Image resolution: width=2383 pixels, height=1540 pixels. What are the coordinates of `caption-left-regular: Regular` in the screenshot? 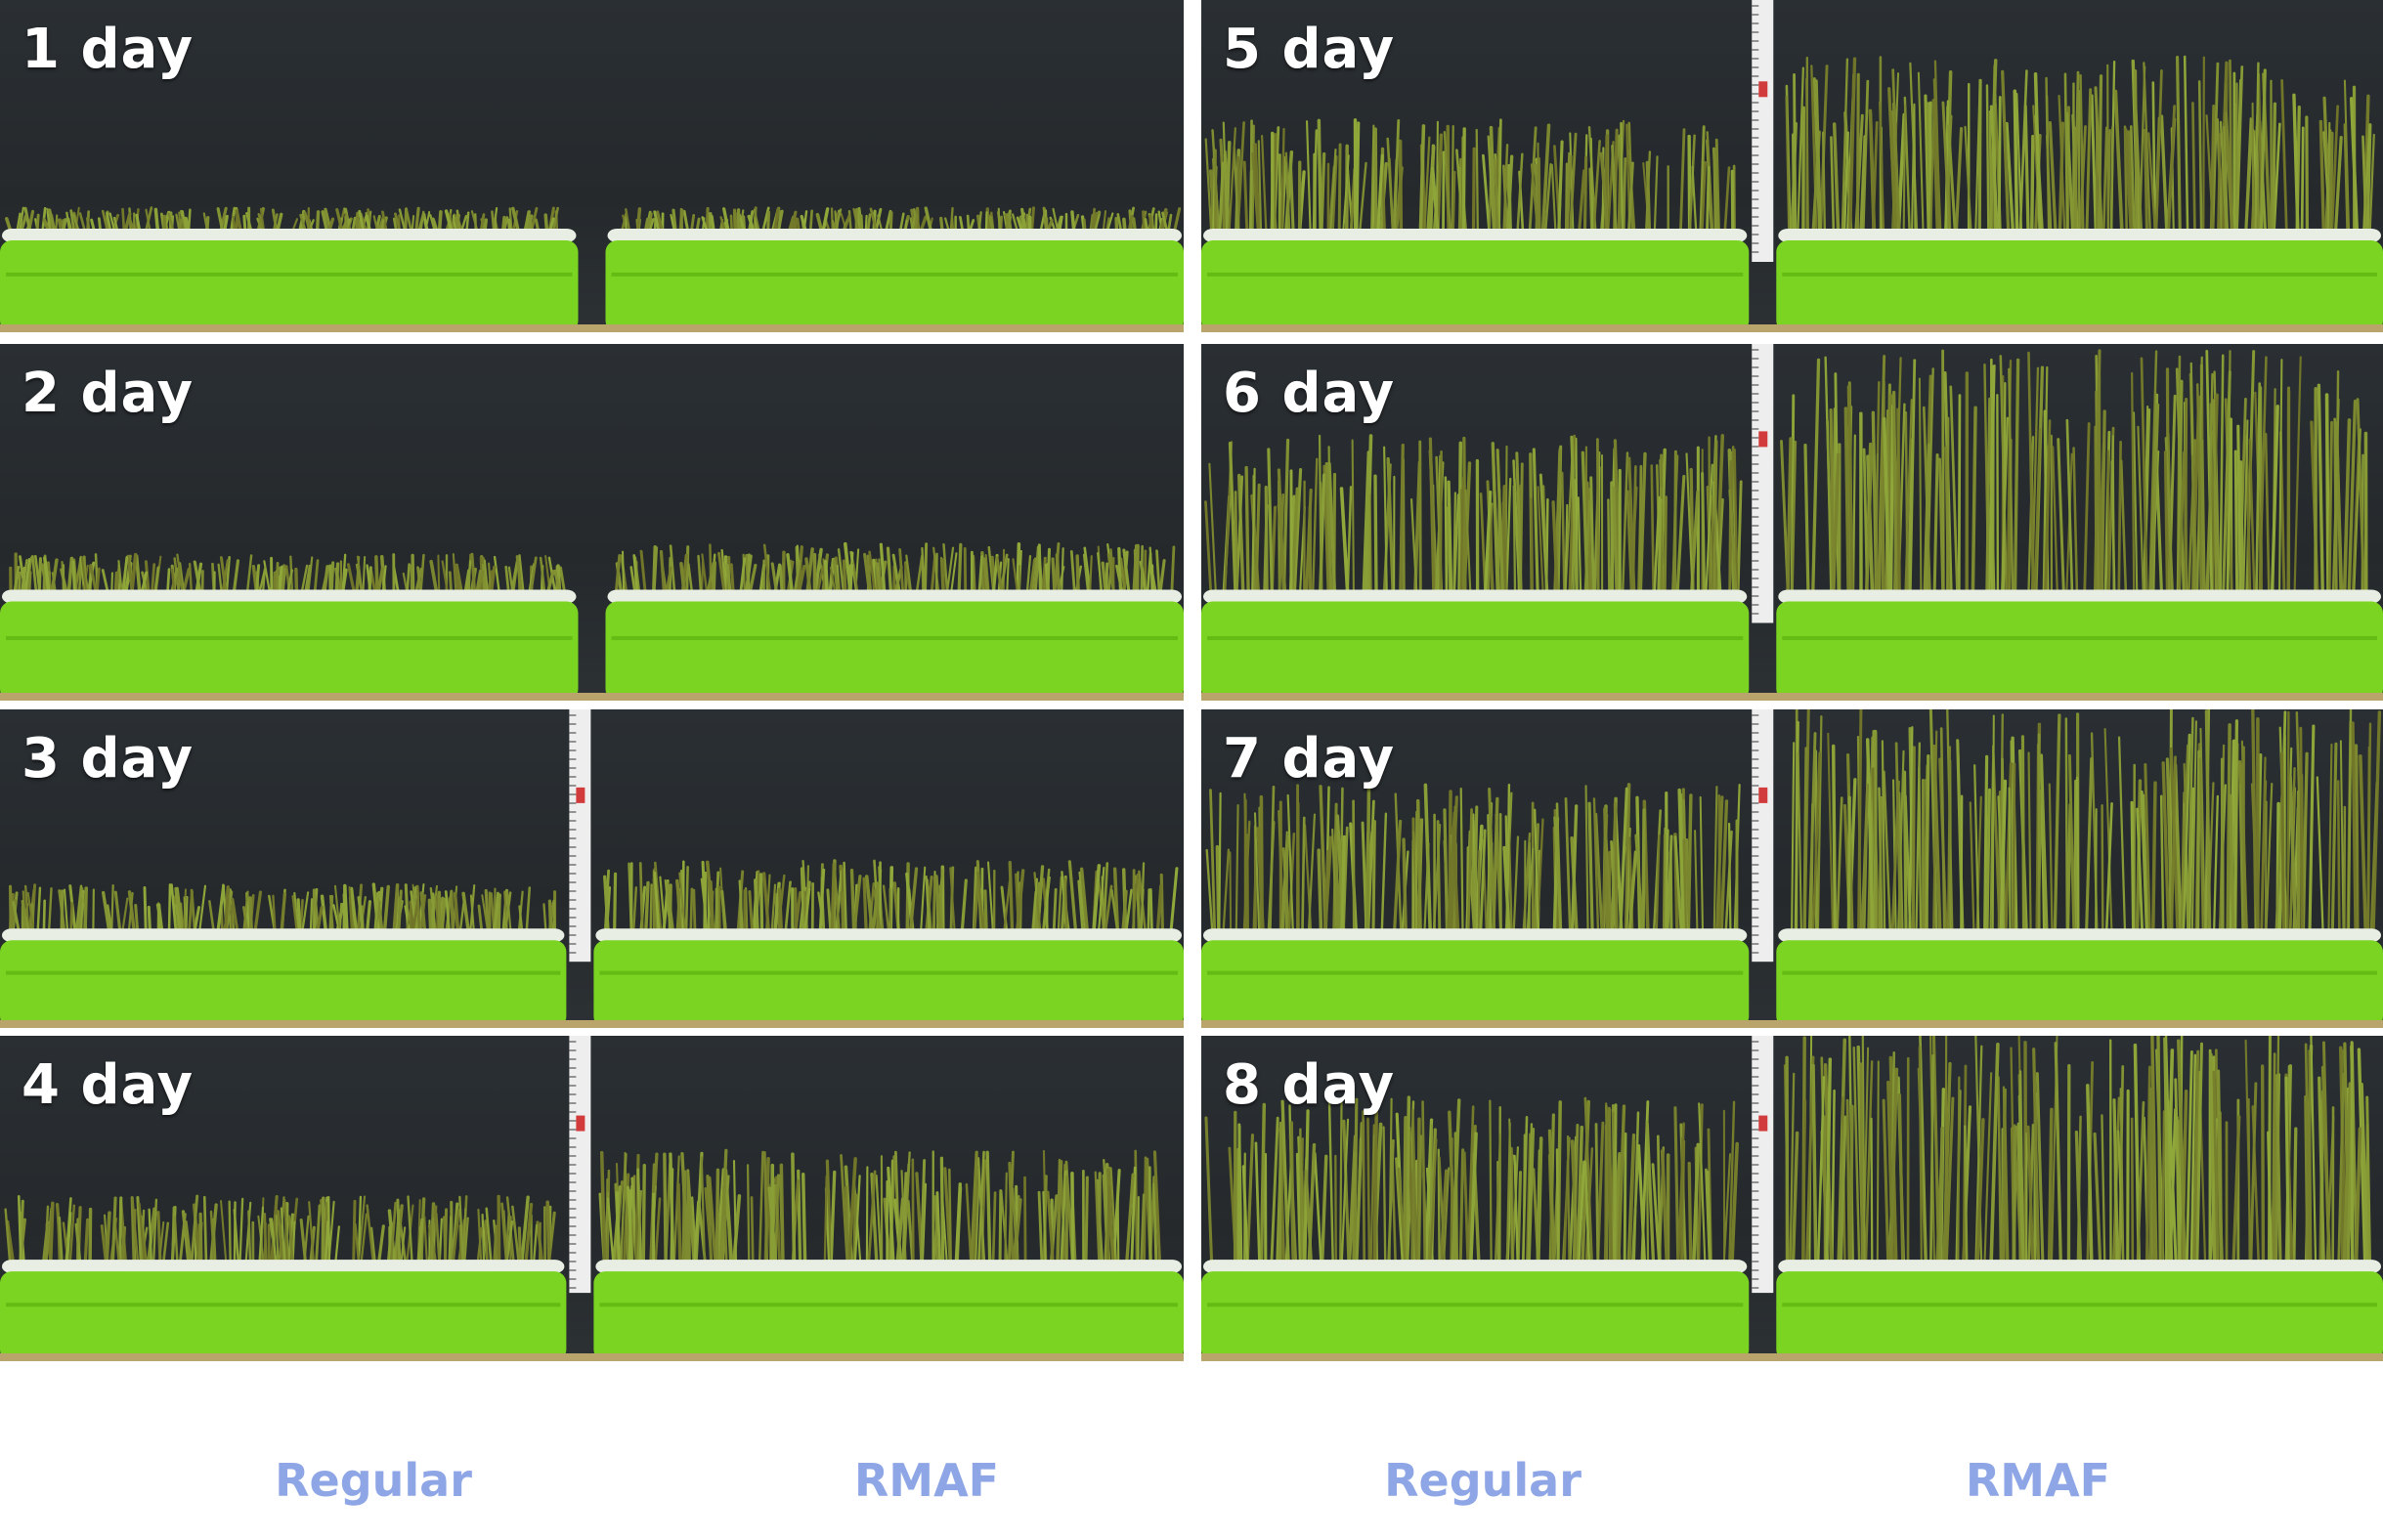 It's located at (373, 1480).